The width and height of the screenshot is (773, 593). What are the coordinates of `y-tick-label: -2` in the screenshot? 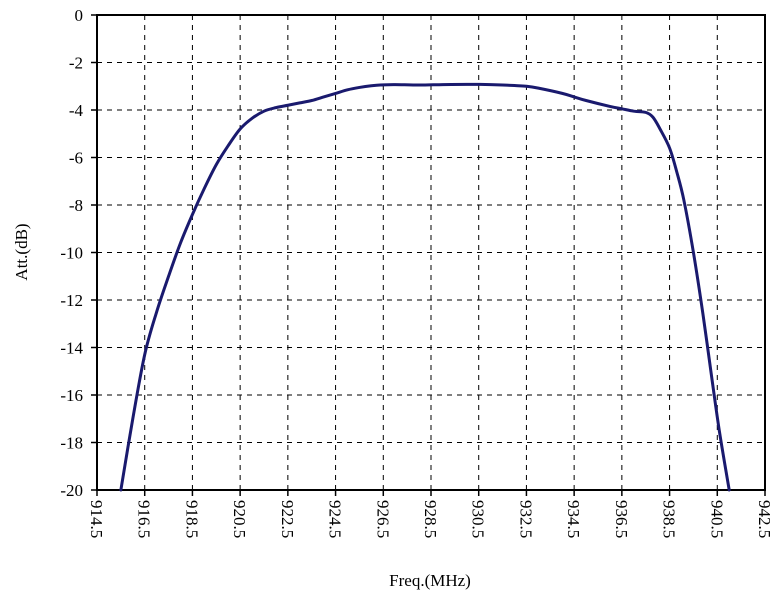 It's located at (76, 63).